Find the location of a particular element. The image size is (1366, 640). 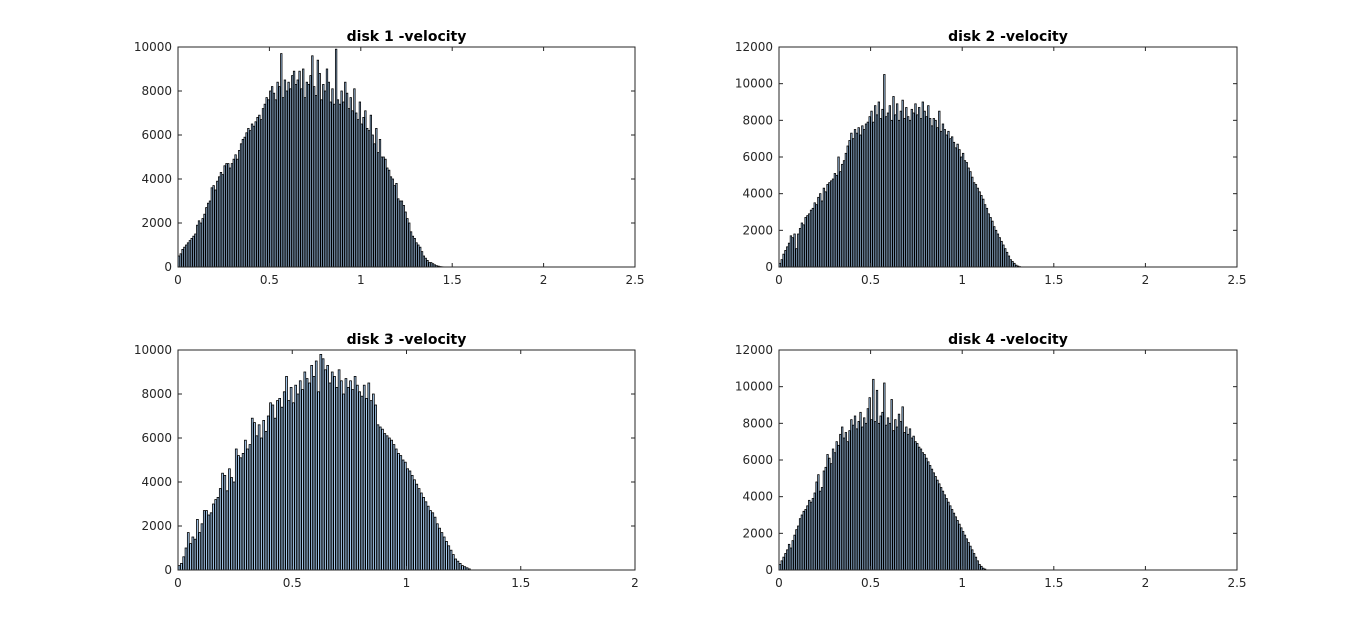

y-tick-label: 8000 is located at coordinates (156, 91).